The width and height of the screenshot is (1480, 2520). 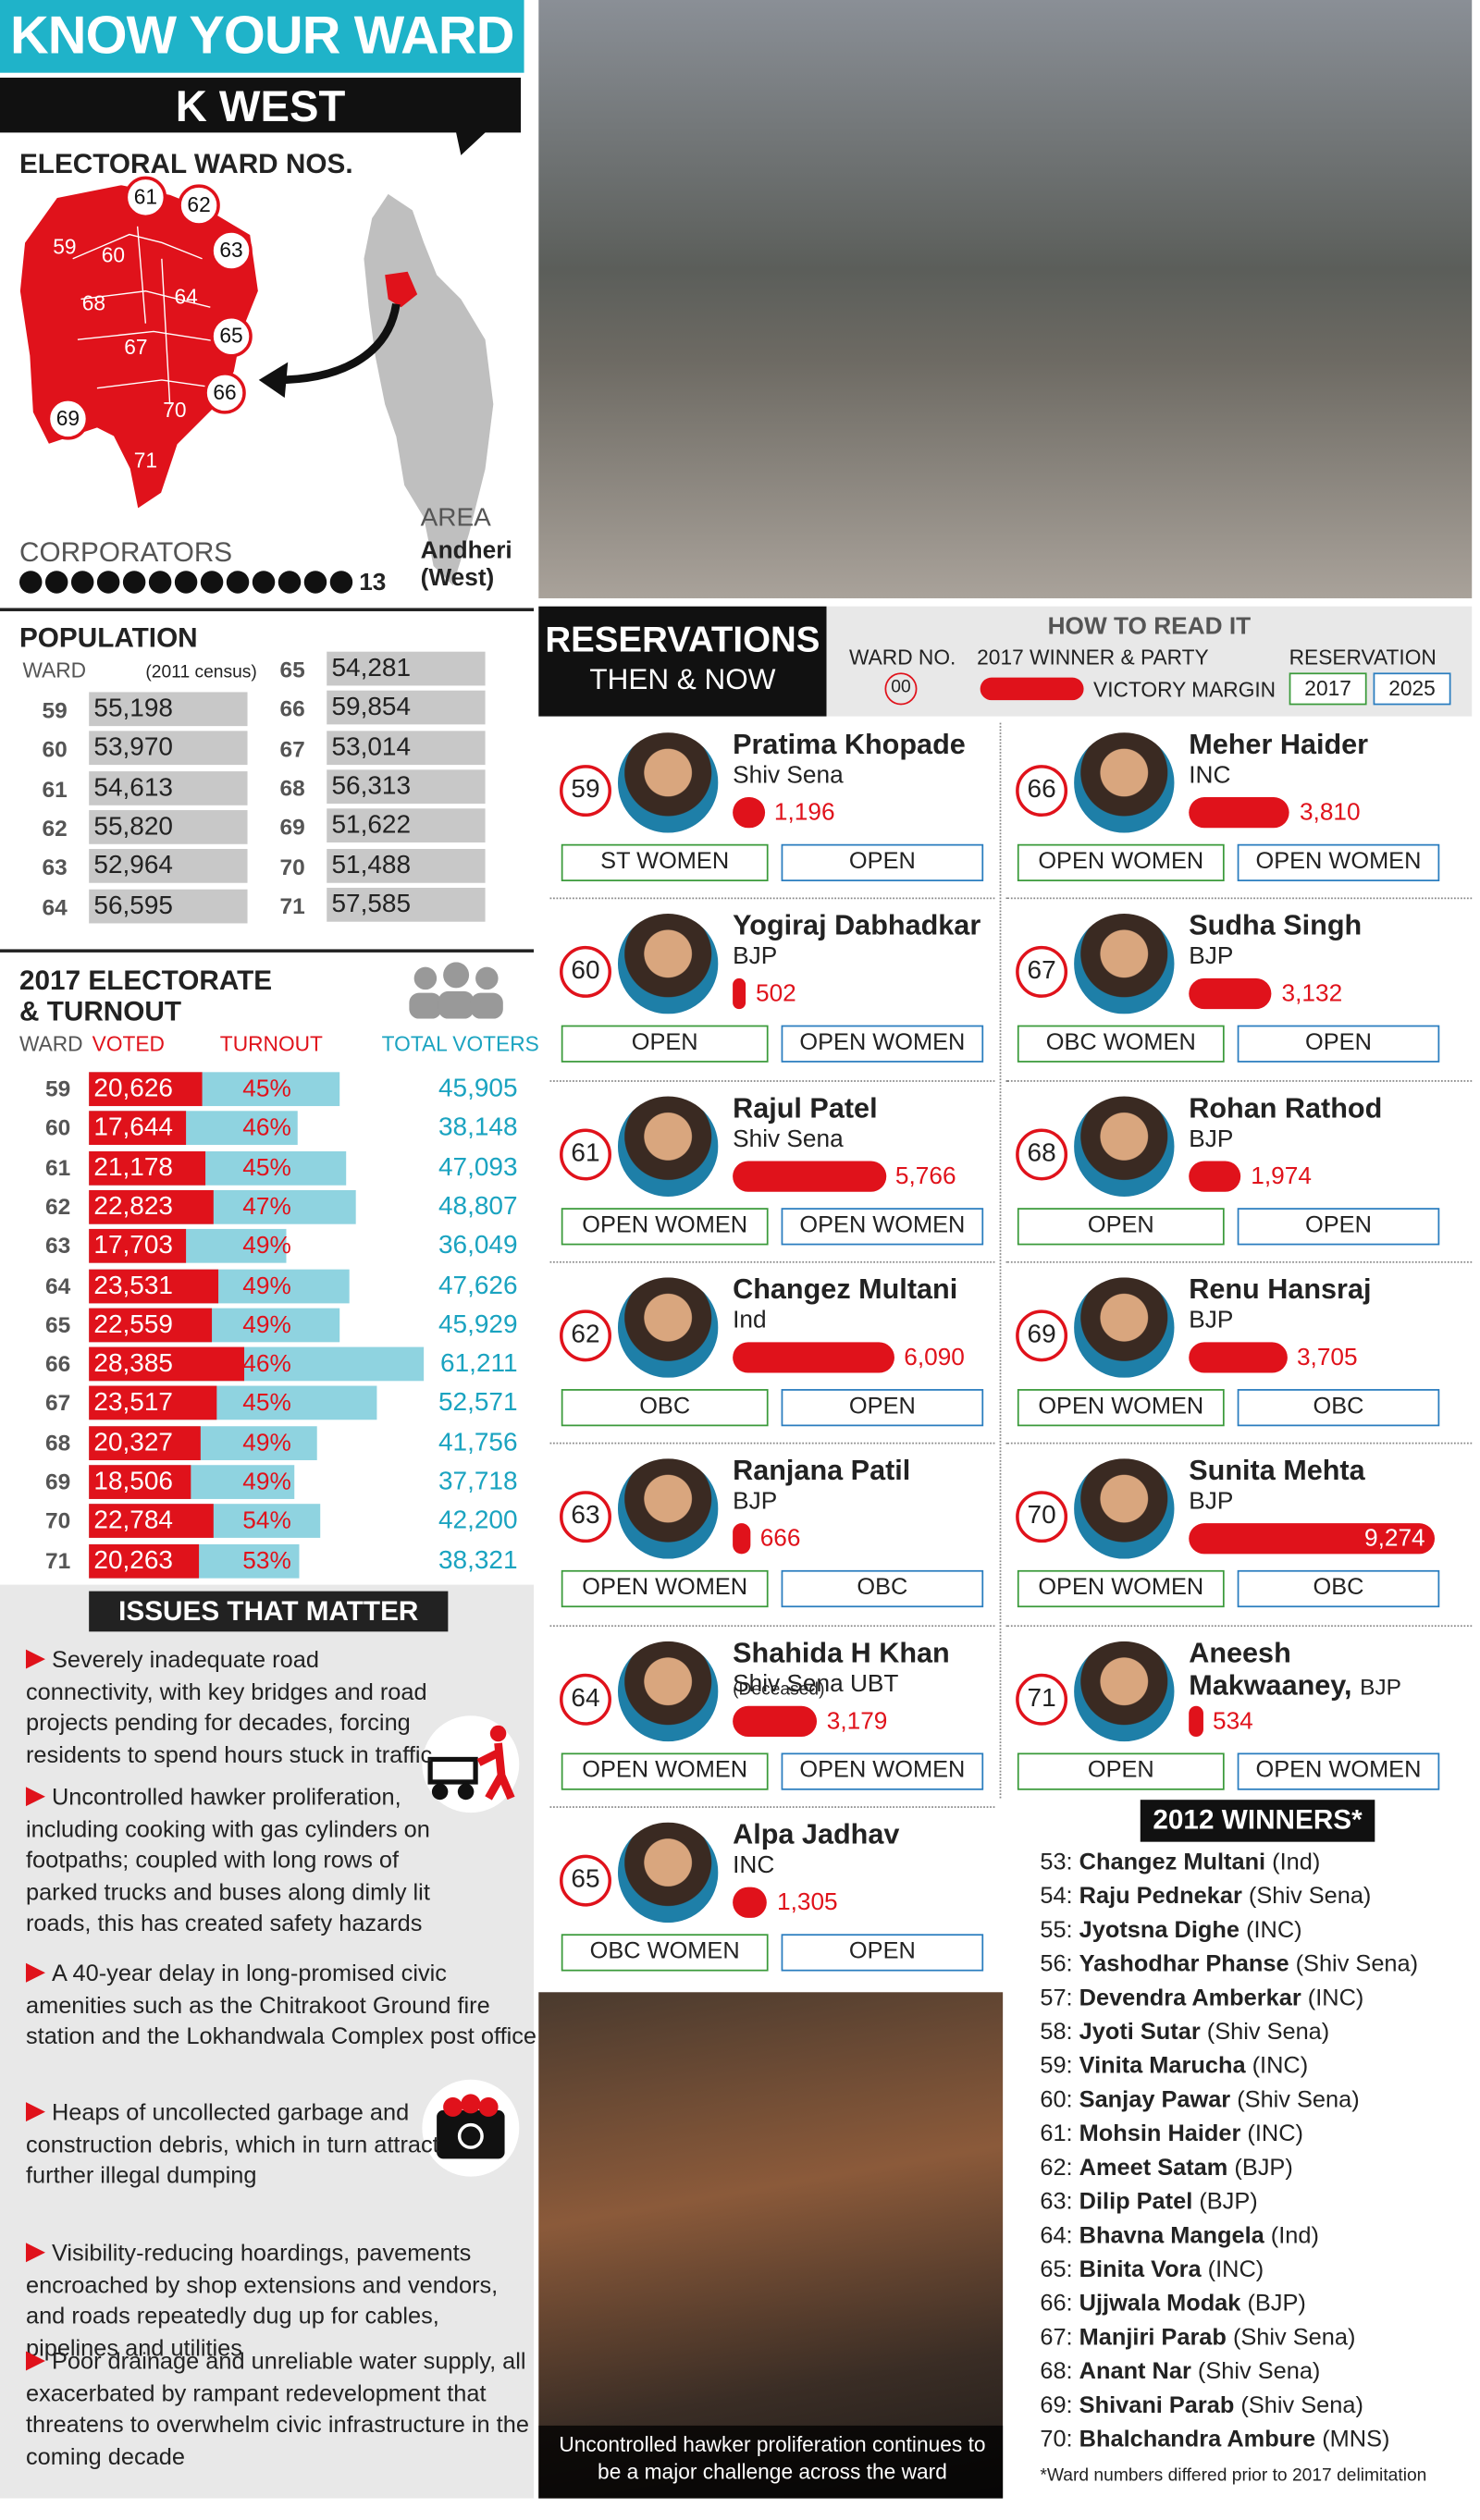 What do you see at coordinates (262, 36) in the screenshot?
I see `title-bar` at bounding box center [262, 36].